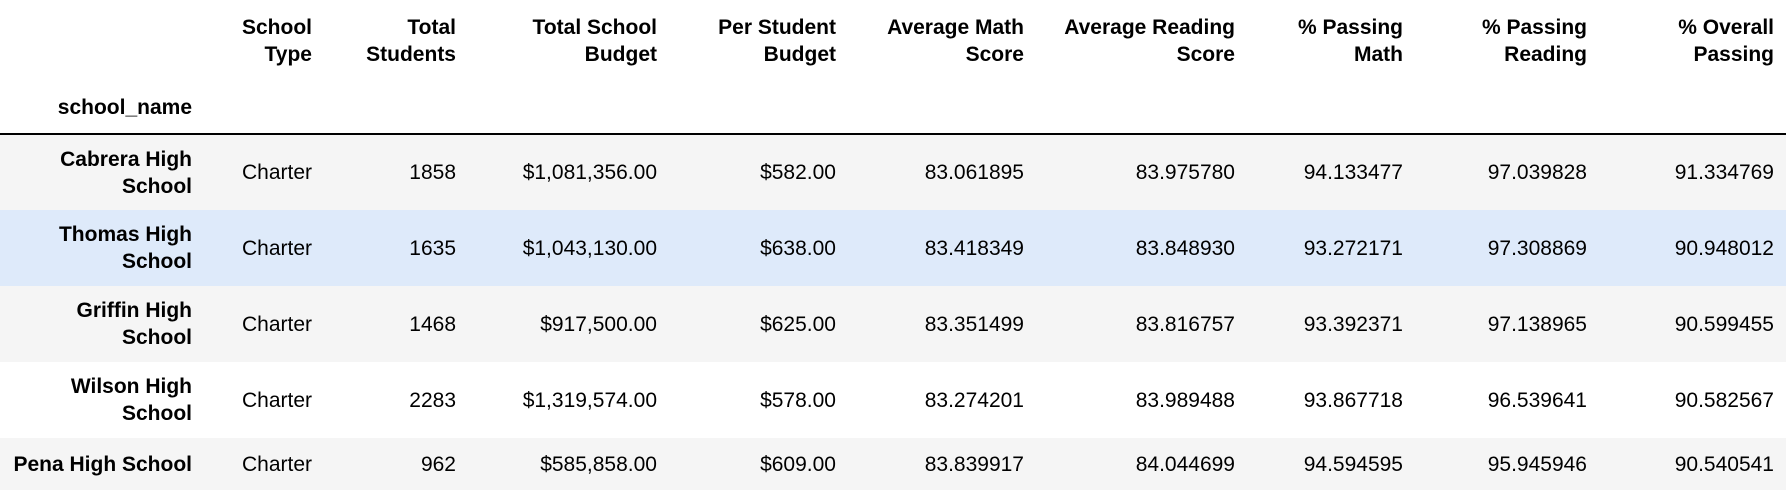 The width and height of the screenshot is (1786, 490). What do you see at coordinates (589, 248) in the screenshot?
I see `cell-total-school-budget: $1,043,130.00` at bounding box center [589, 248].